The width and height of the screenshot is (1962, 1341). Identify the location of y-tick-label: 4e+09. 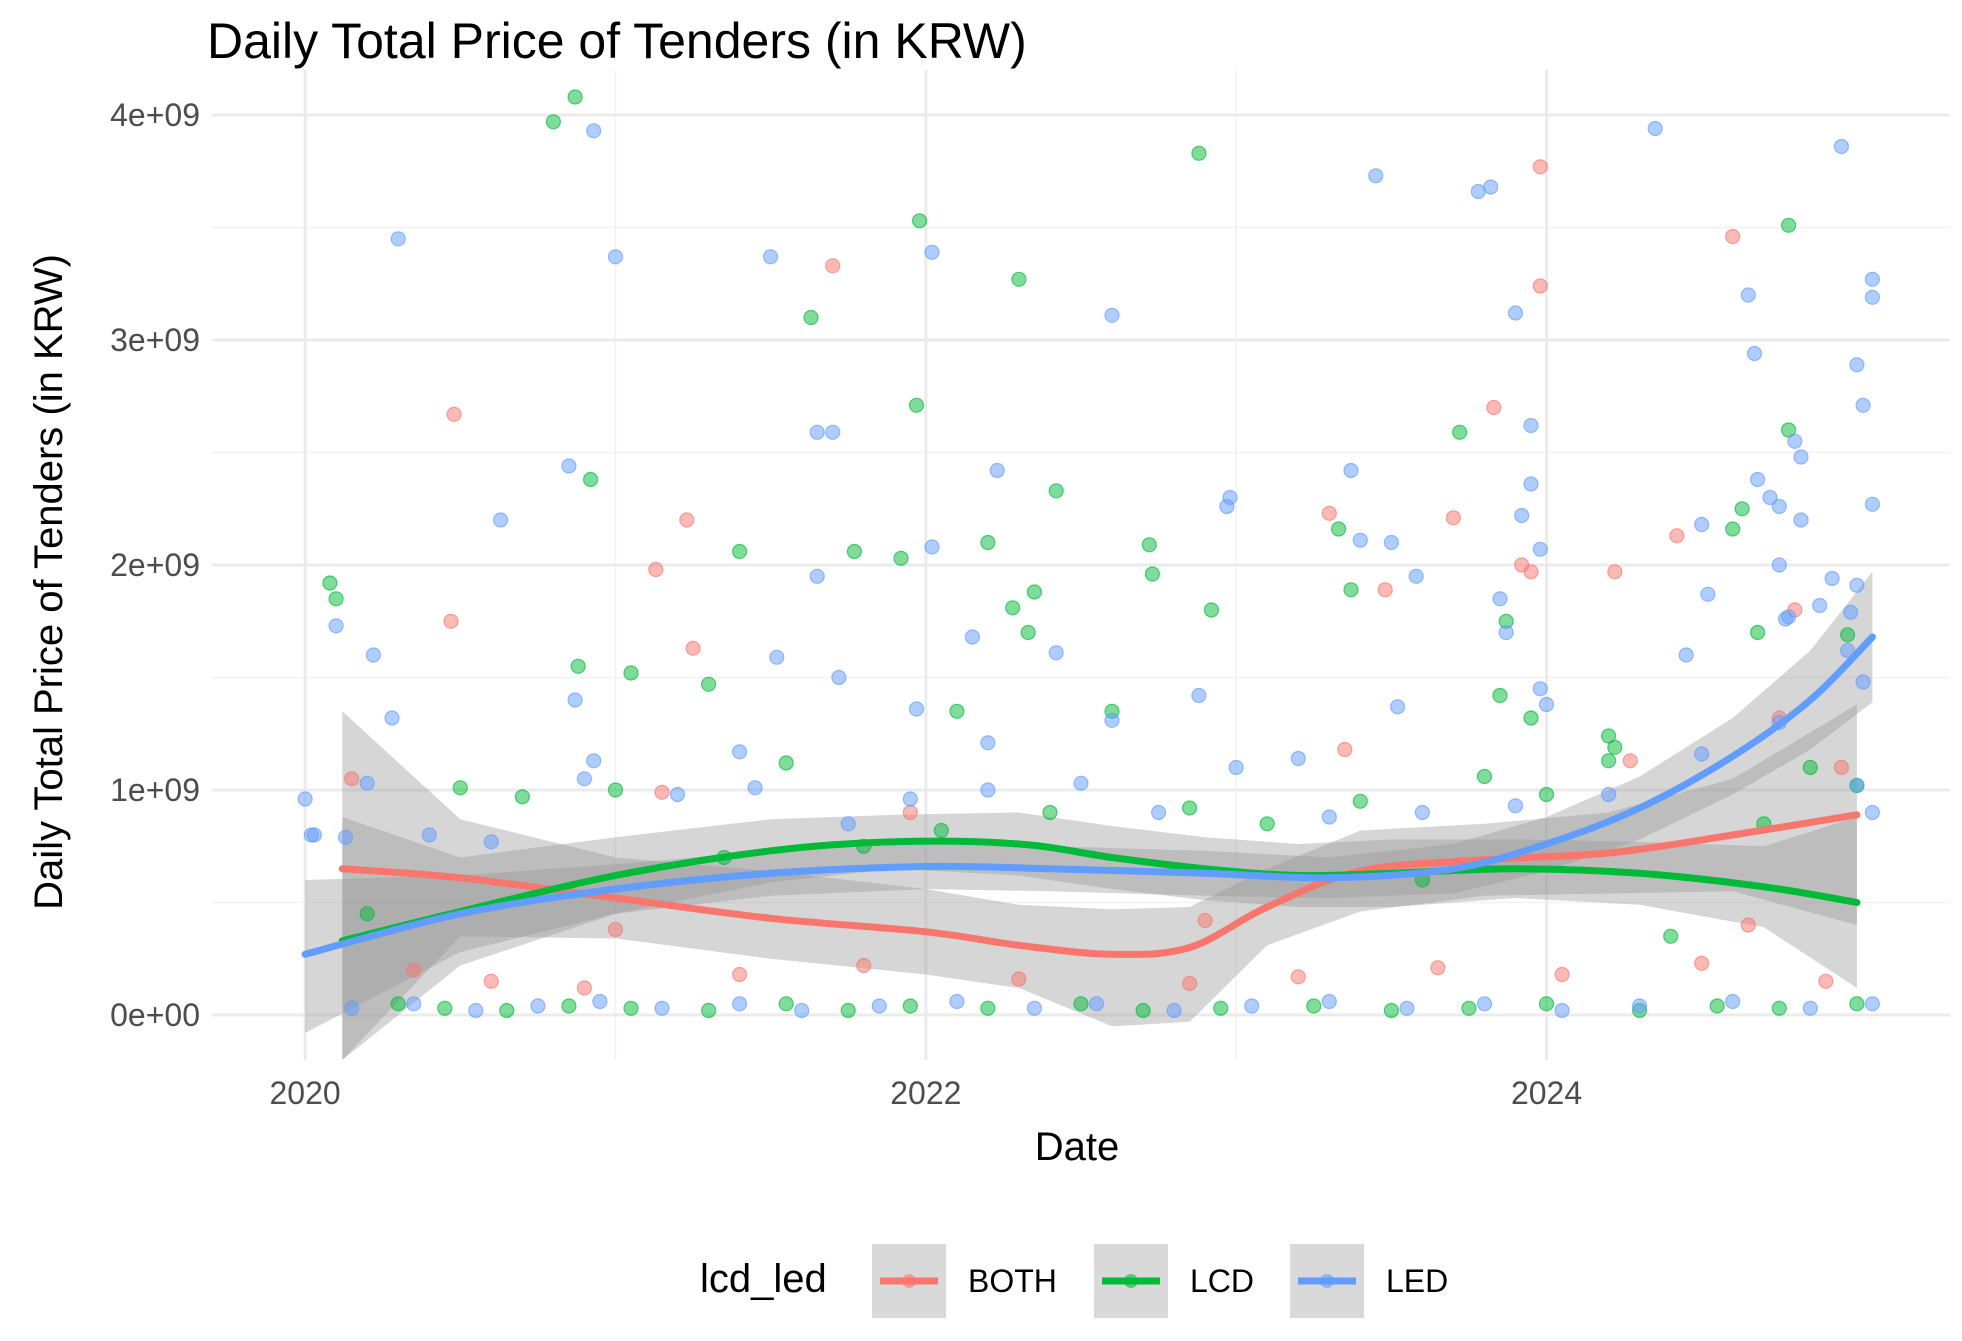
(155, 115).